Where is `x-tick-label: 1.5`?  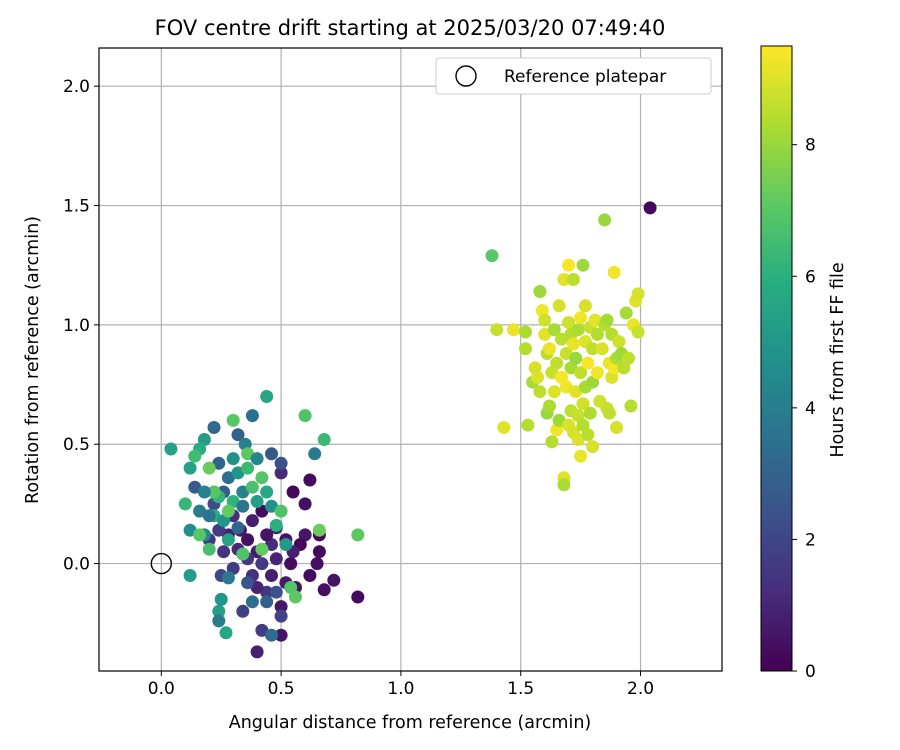 x-tick-label: 1.5 is located at coordinates (520, 689).